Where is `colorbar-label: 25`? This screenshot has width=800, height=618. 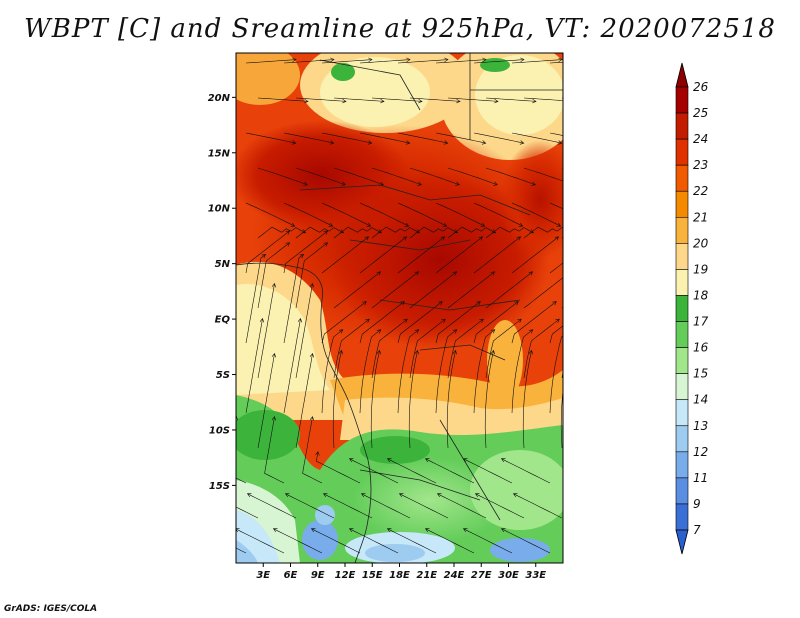
colorbar-label: 25 is located at coordinates (700, 113).